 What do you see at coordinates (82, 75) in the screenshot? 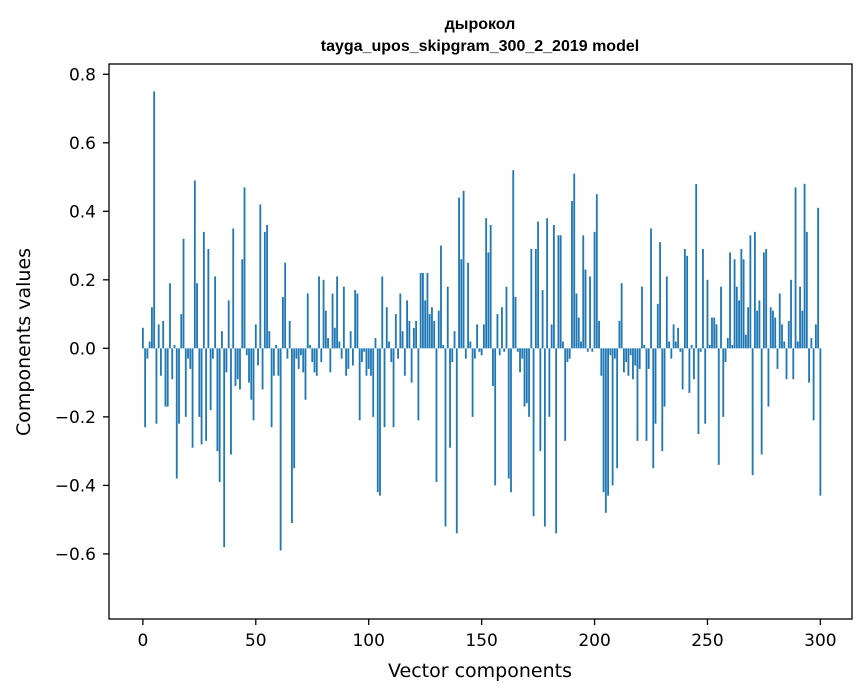
I see `y-tick-label: 0.8` at bounding box center [82, 75].